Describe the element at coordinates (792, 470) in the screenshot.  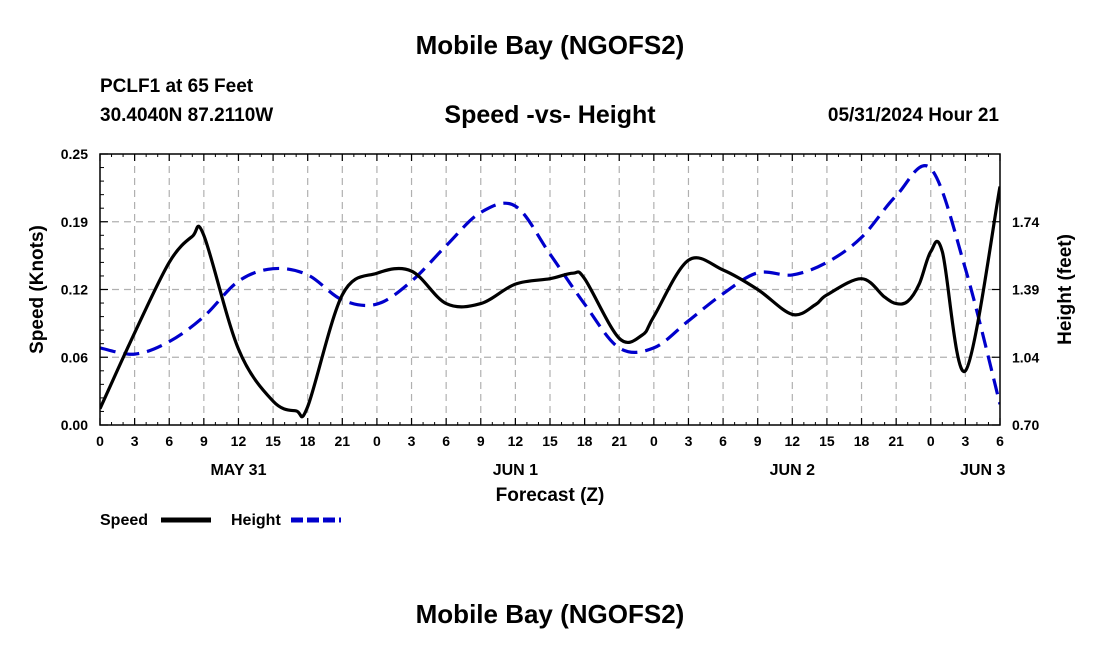
I see `date-label: JUN 2` at that location.